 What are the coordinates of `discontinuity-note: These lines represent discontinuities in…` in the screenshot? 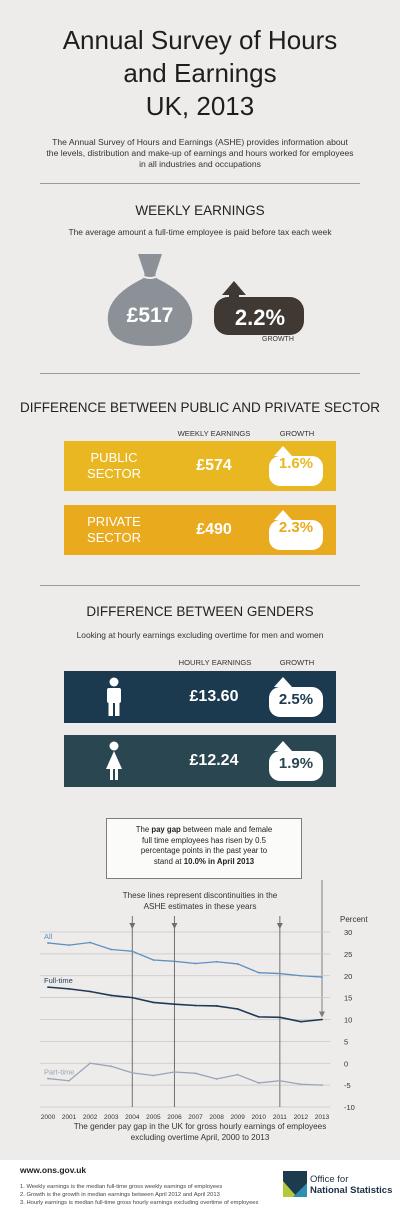 It's located at (200, 901).